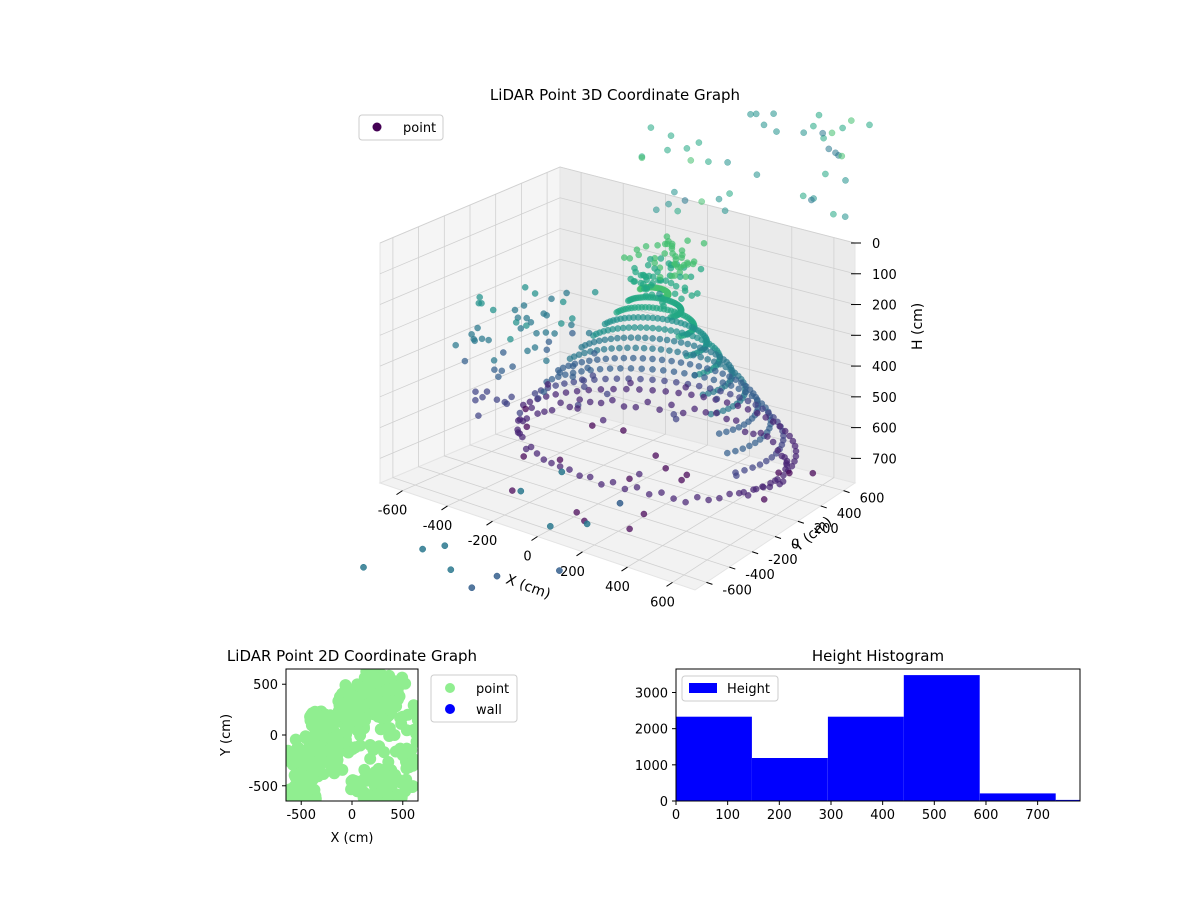 The height and width of the screenshot is (900, 1200). I want to click on grid-x-line, so click(666, 384).